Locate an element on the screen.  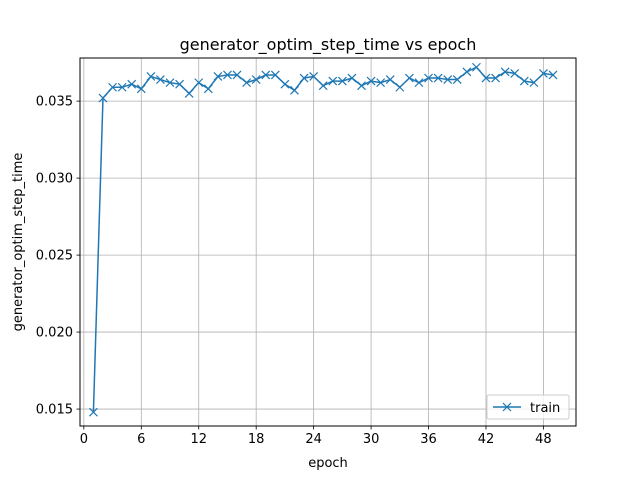
x-tick-label: 24 is located at coordinates (313, 439).